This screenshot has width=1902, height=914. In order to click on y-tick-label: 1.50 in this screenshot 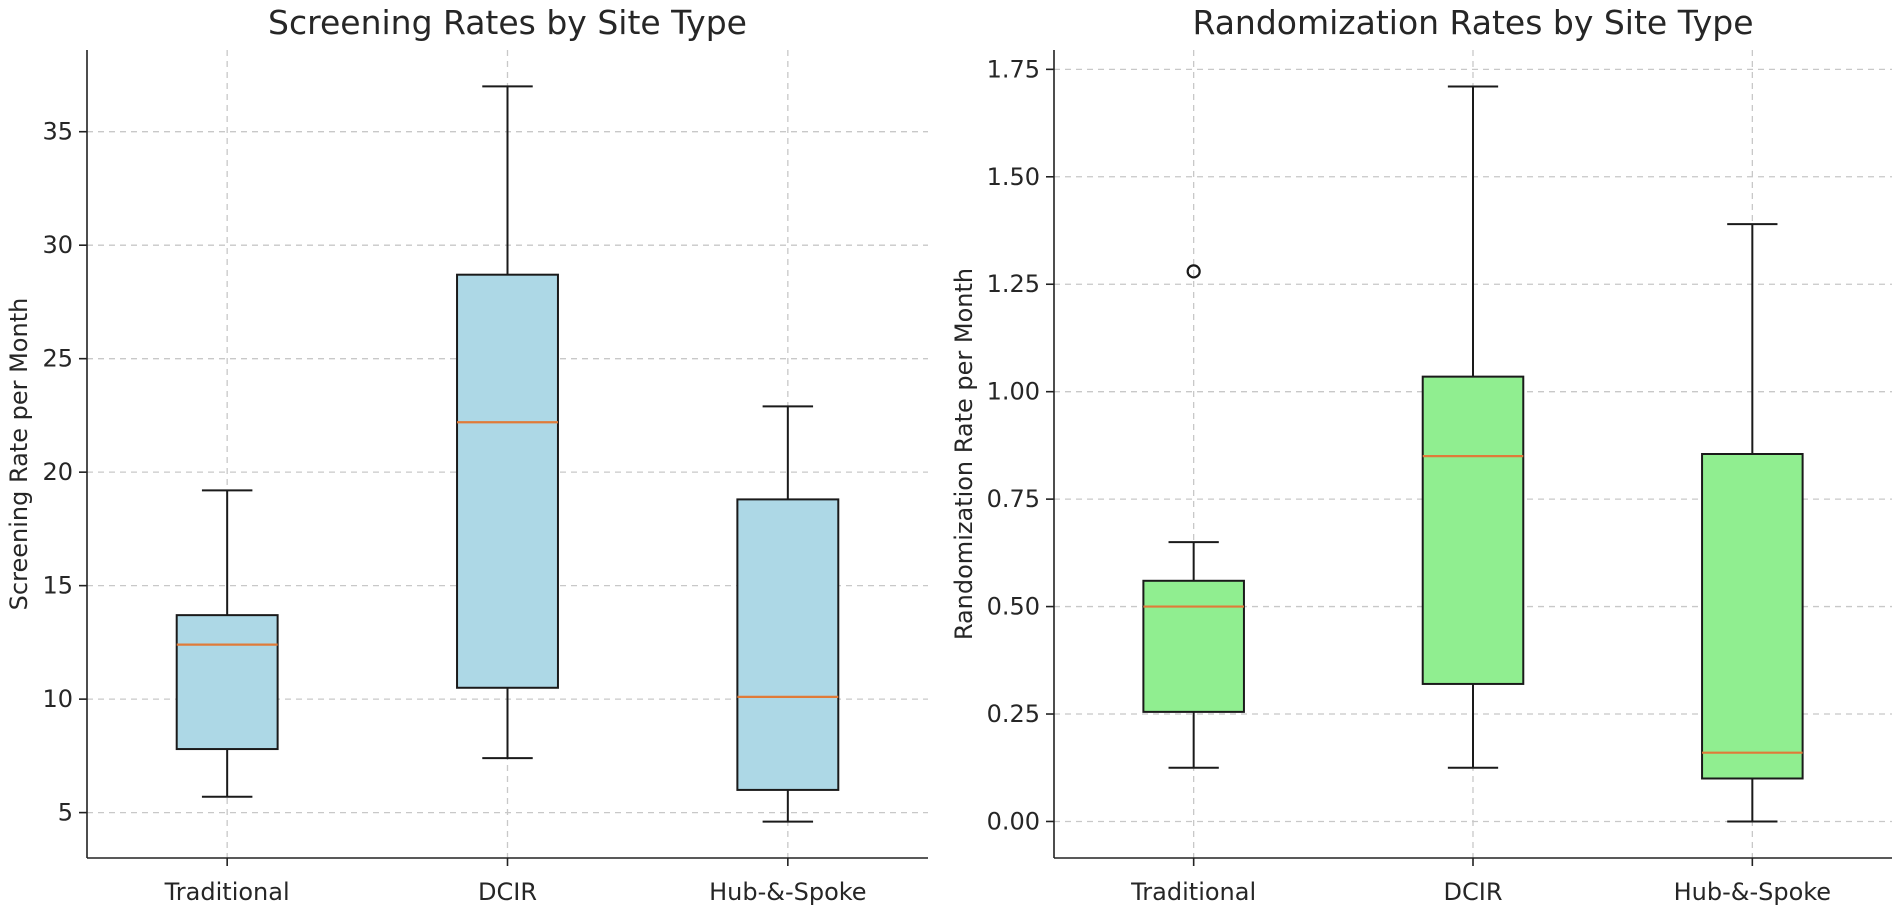, I will do `click(1013, 177)`.